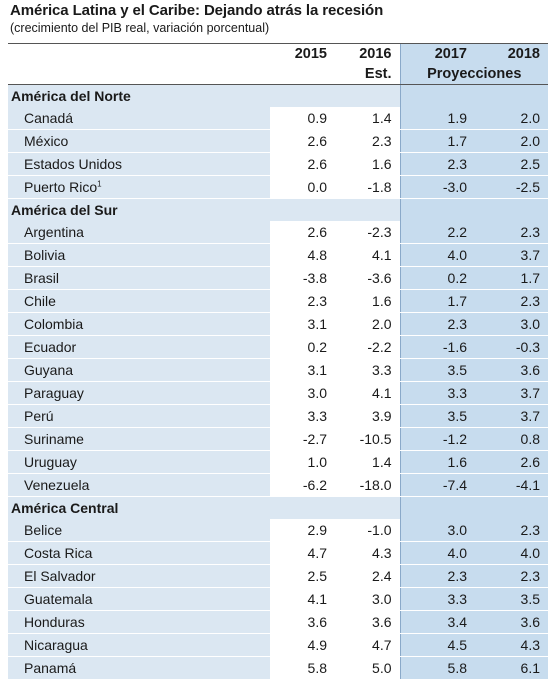  Describe the element at coordinates (43, 530) in the screenshot. I see `country-name: Belice` at that location.